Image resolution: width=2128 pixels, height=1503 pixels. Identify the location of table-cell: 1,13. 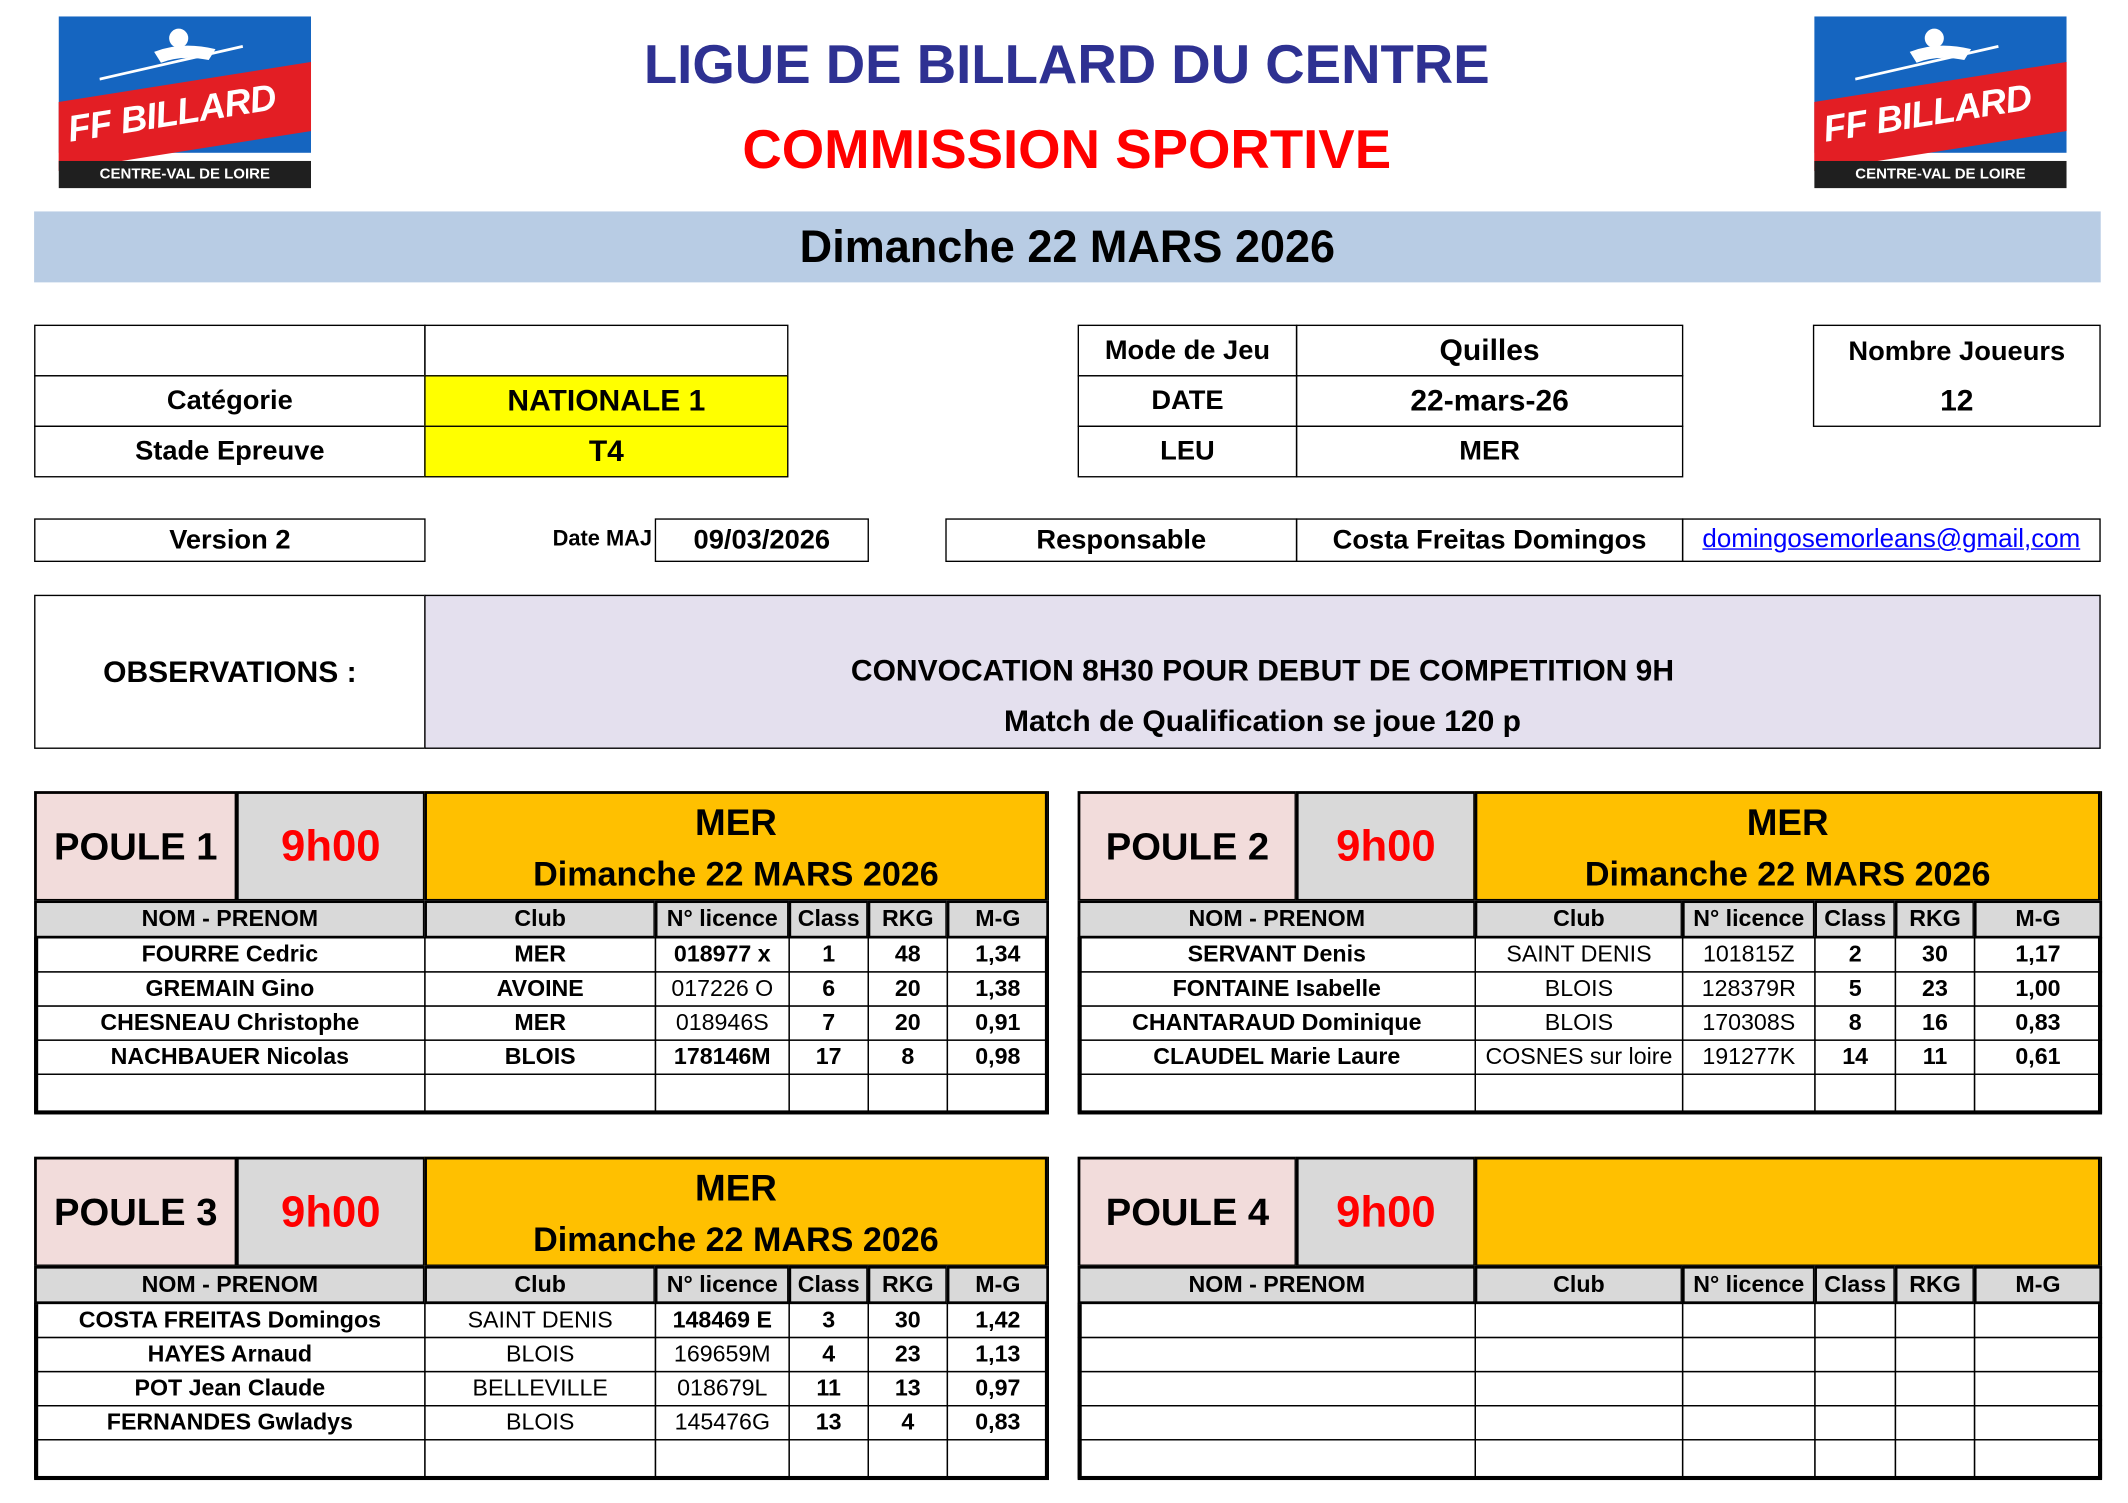
(997, 1354).